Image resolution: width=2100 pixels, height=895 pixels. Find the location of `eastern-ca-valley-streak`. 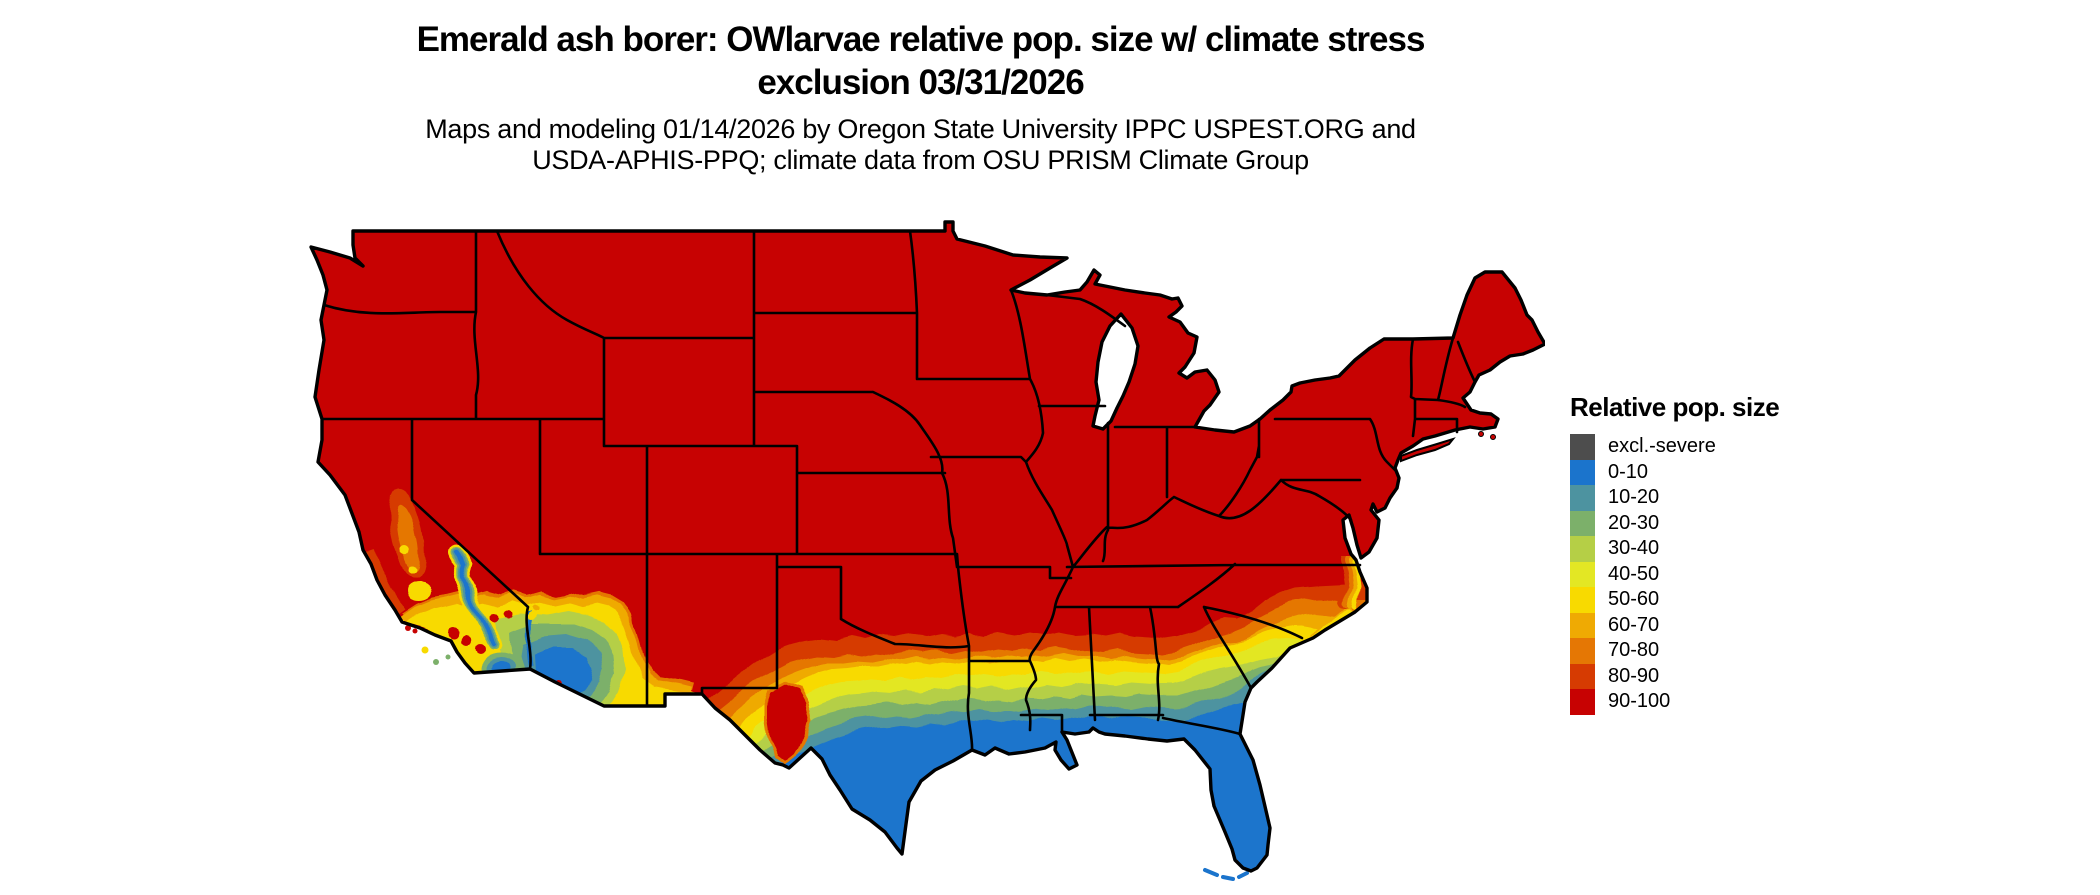

eastern-ca-valley-streak is located at coordinates (476, 598).